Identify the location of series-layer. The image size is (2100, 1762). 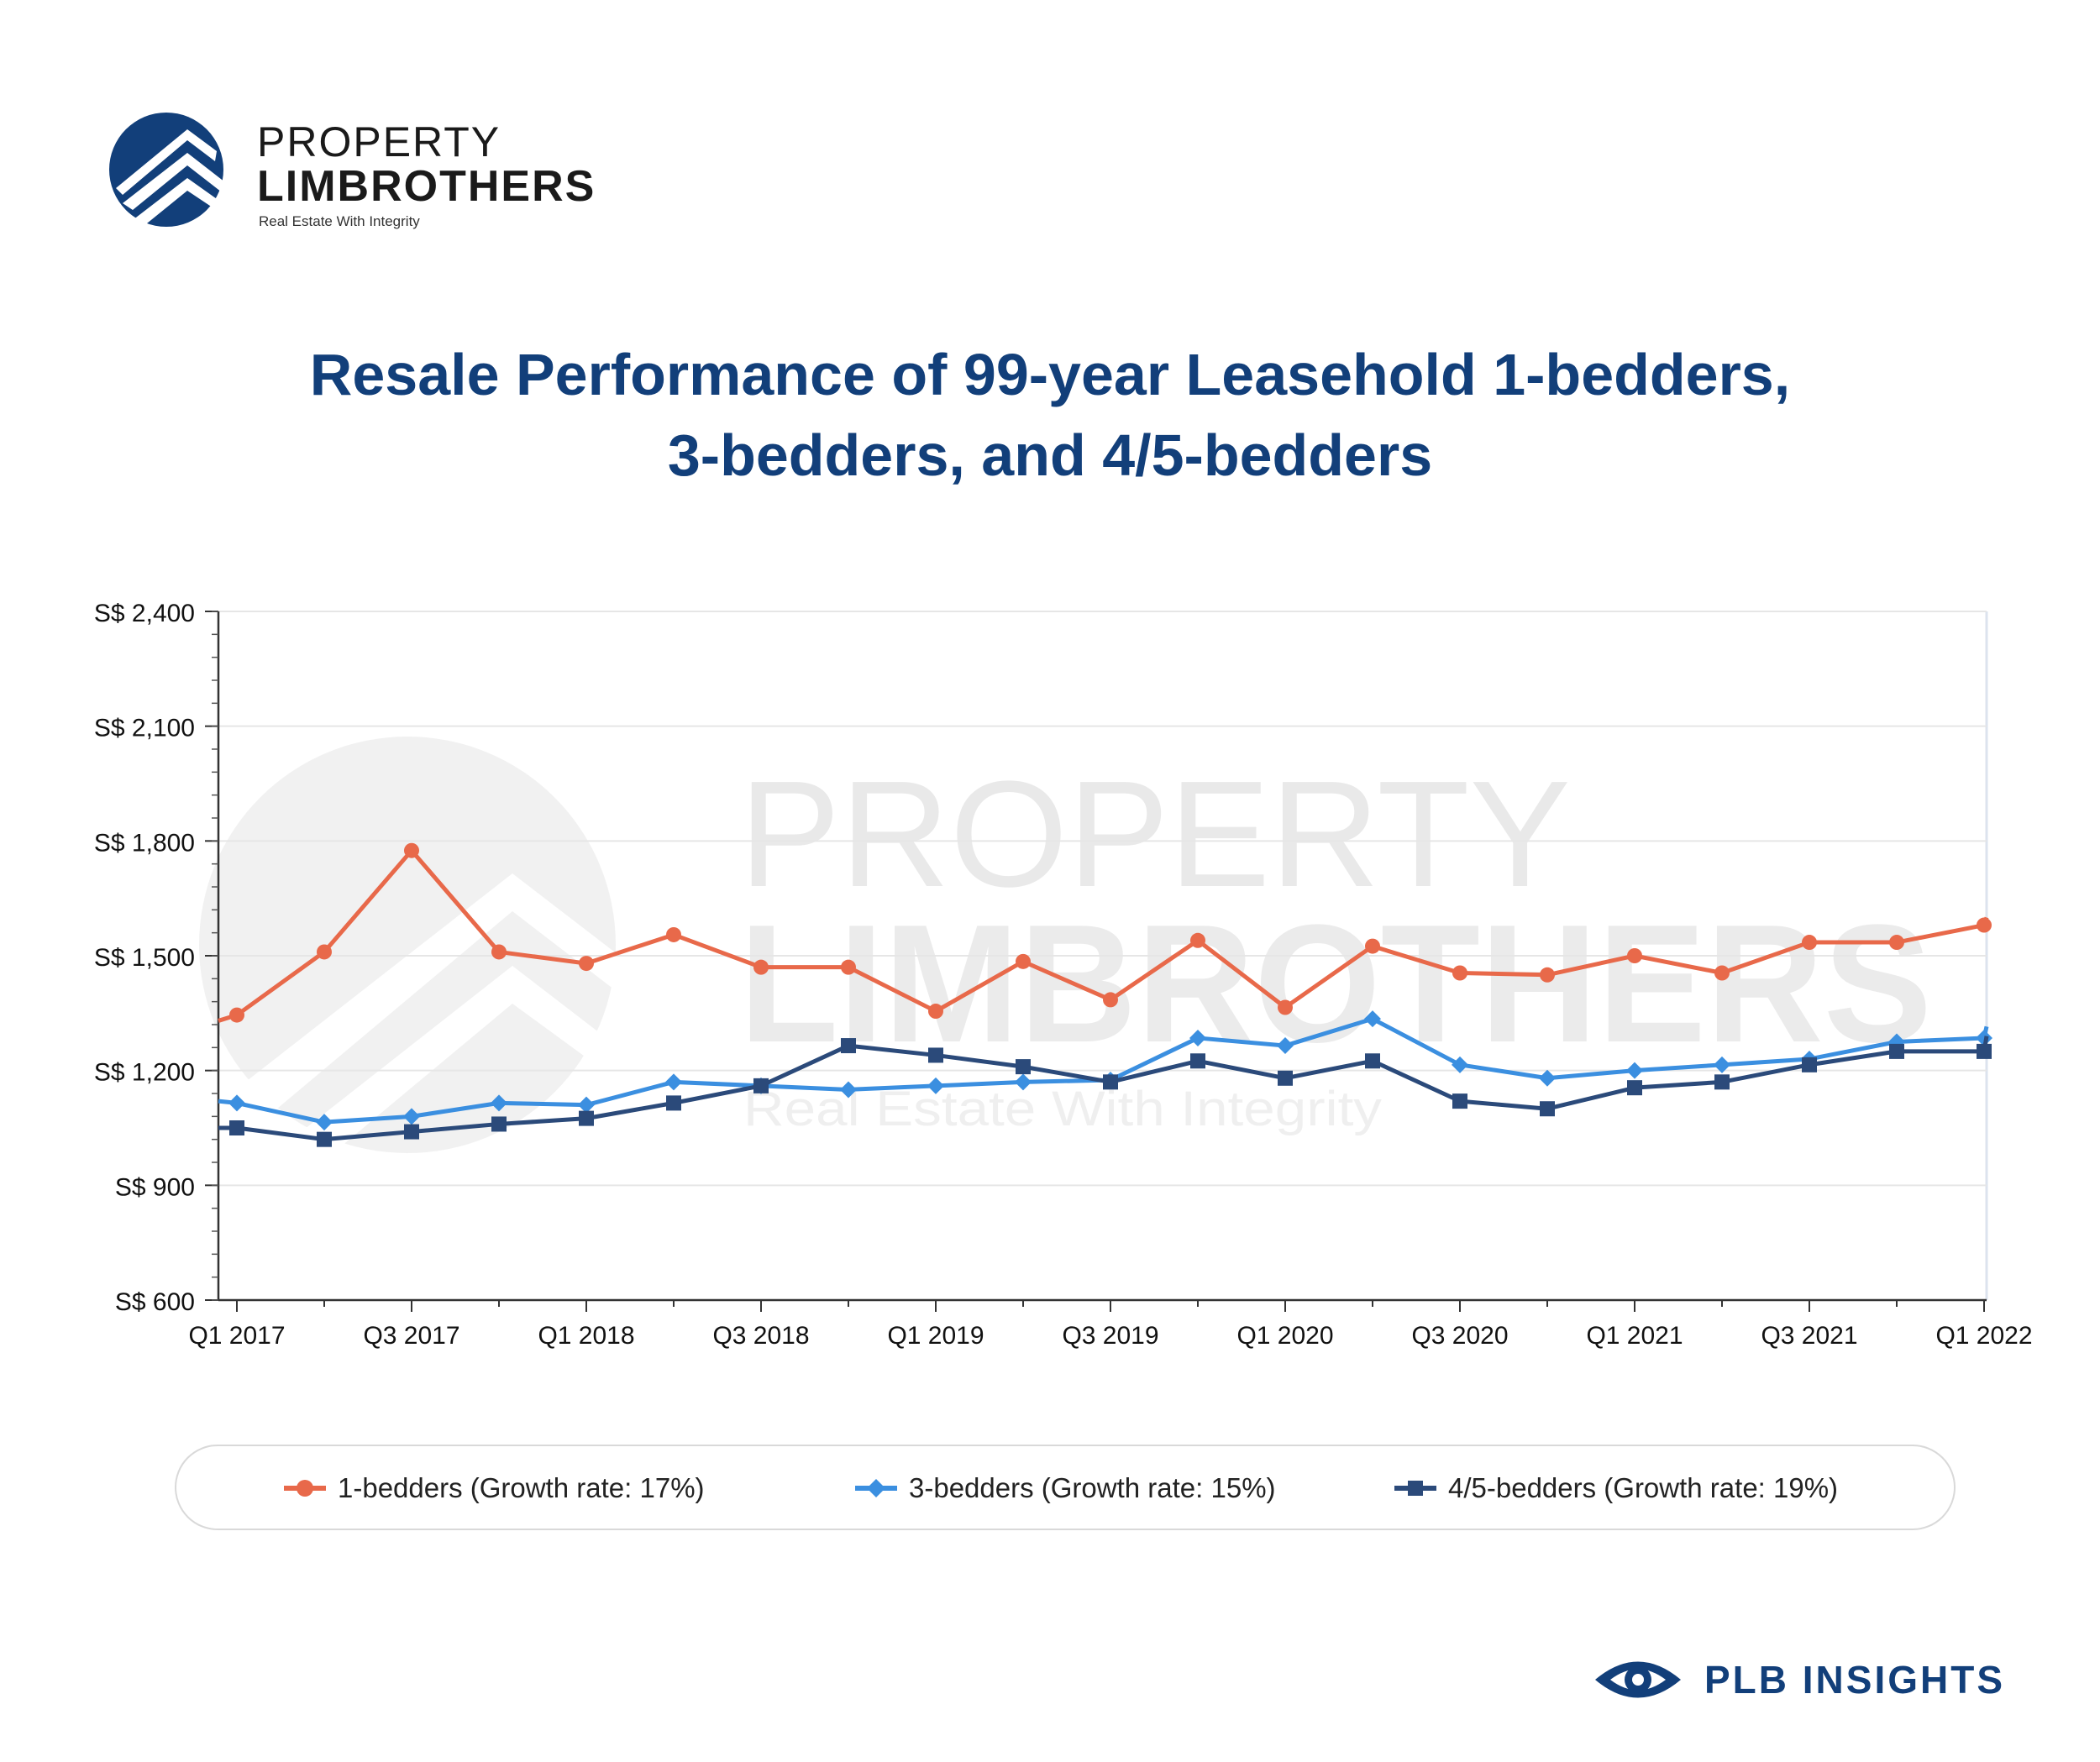
(1105, 994).